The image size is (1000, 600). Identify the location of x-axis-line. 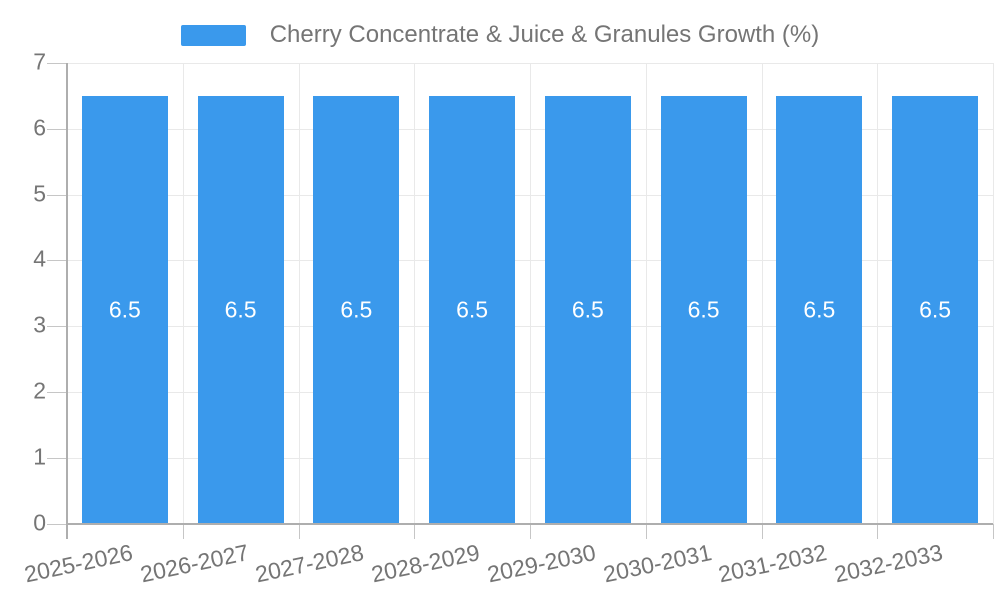
(530, 523).